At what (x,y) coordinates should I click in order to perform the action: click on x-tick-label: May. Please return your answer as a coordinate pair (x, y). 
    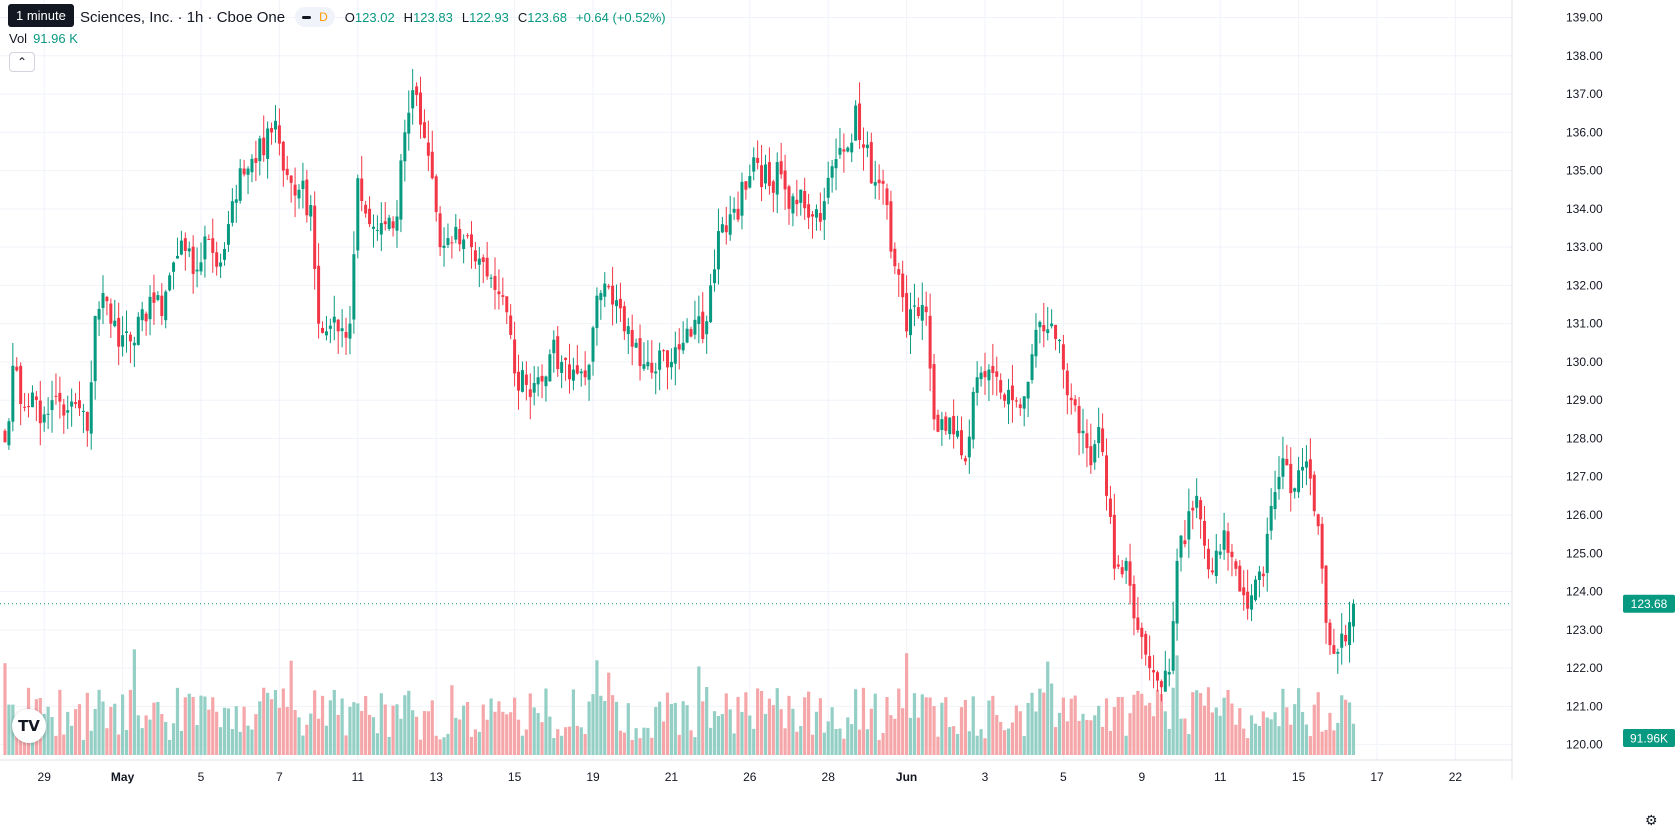
    Looking at the image, I should click on (123, 777).